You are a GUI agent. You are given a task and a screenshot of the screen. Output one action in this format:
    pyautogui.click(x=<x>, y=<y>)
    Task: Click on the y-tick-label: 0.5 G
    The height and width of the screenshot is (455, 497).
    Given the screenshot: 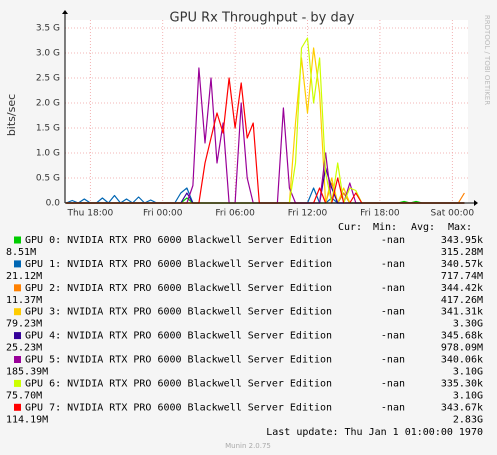 What is the action you would take?
    pyautogui.click(x=48, y=179)
    